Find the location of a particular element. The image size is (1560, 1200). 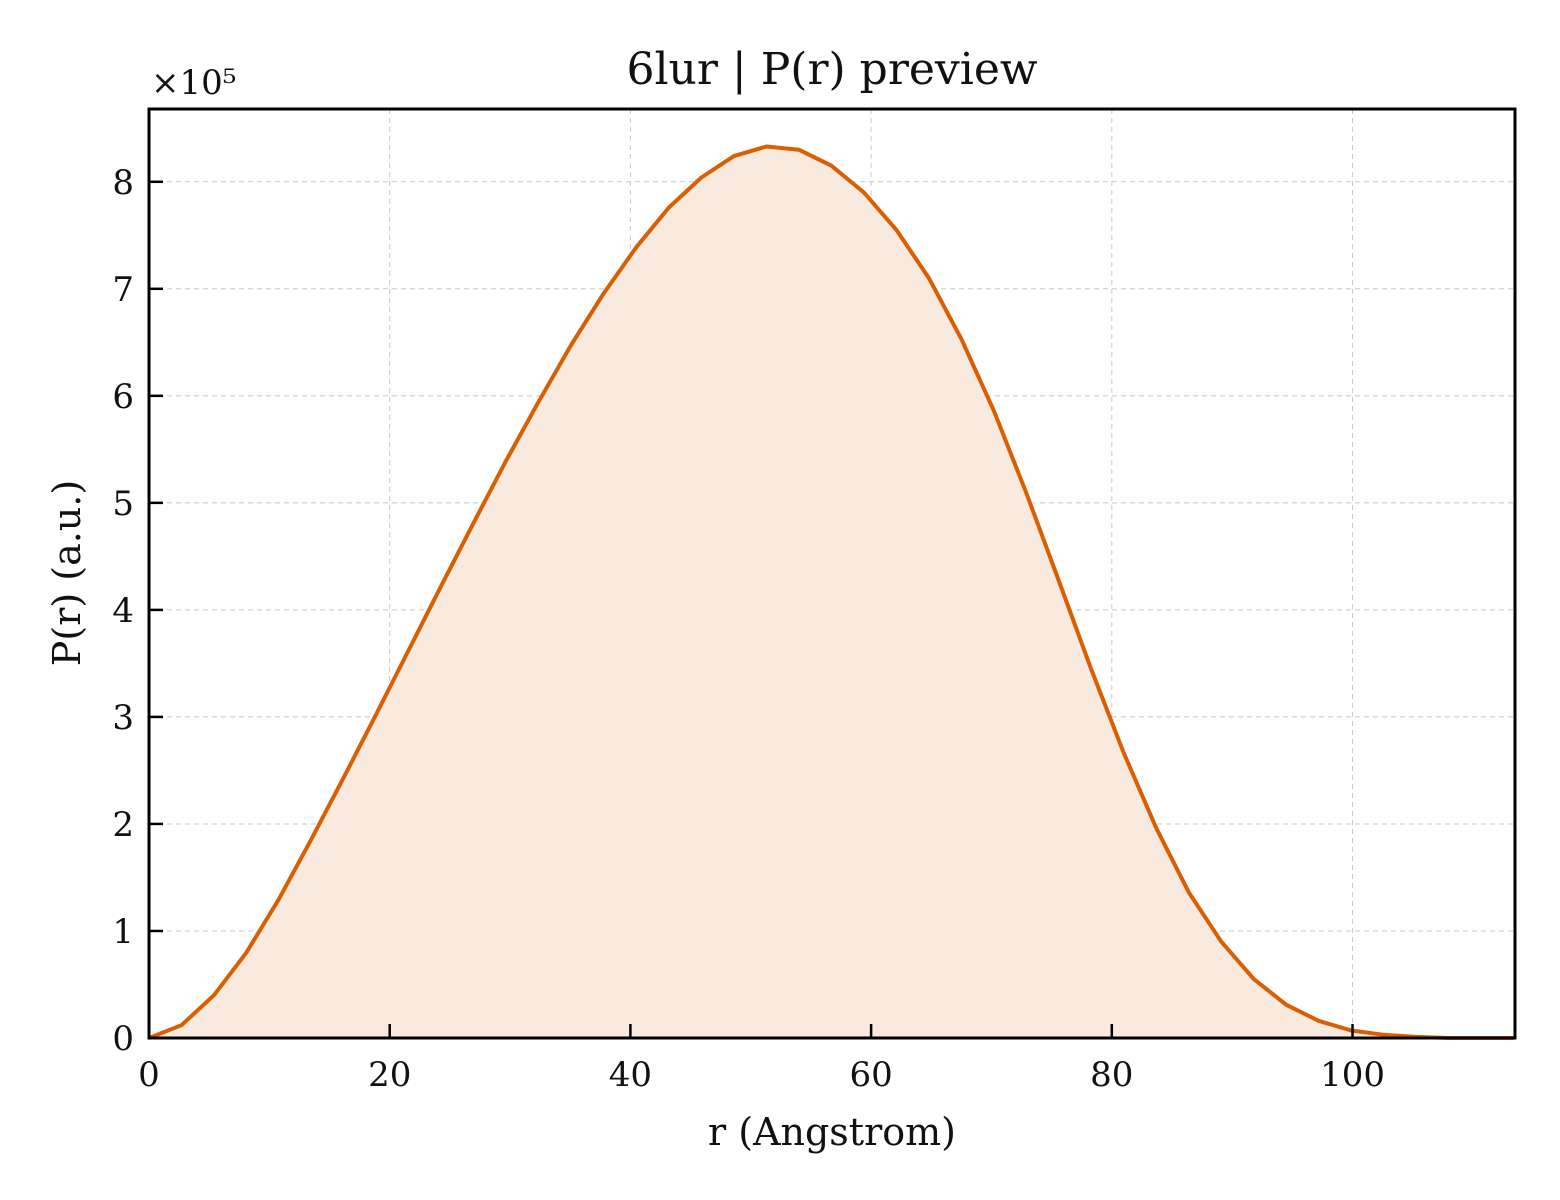

x-tick-label: 80 is located at coordinates (1111, 1075).